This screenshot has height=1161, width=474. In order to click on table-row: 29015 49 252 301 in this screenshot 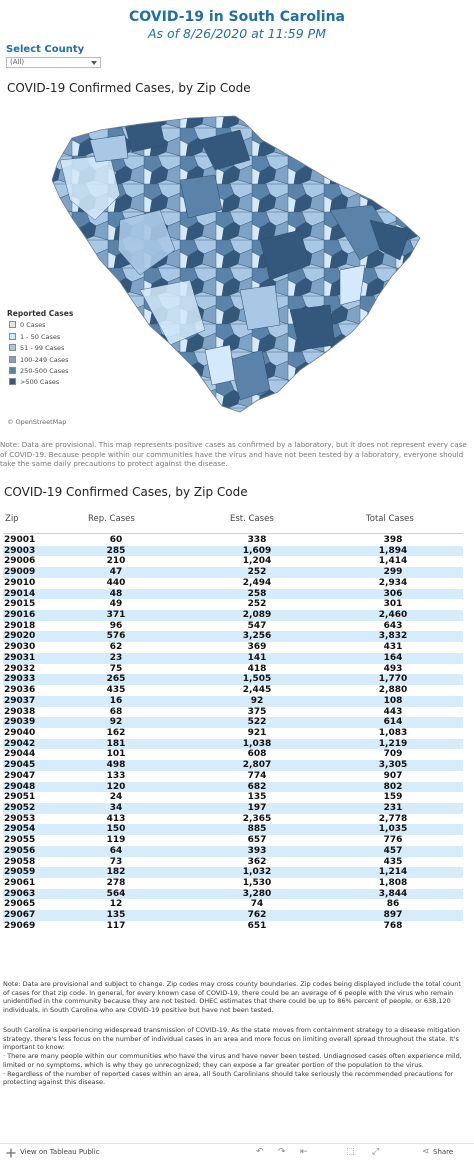, I will do `click(233, 604)`.